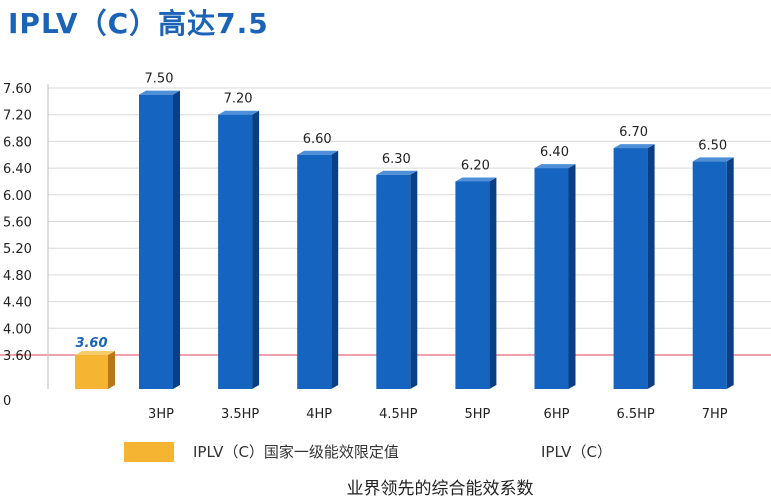 The width and height of the screenshot is (771, 502). Describe the element at coordinates (17, 303) in the screenshot. I see `y-tick-label: 4.40` at that location.